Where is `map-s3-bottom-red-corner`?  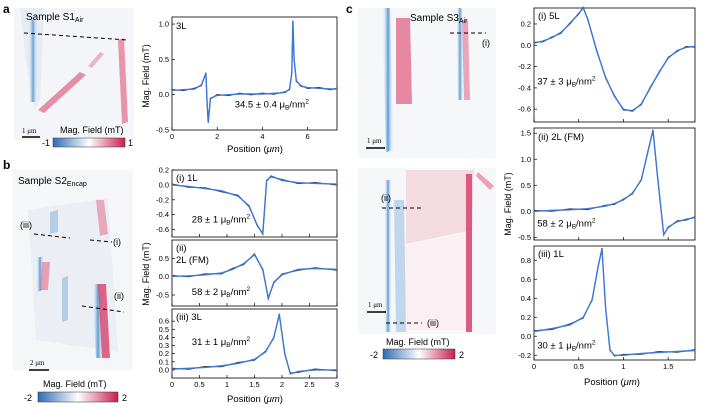 map-s3-bottom-red-corner is located at coordinates (485, 181).